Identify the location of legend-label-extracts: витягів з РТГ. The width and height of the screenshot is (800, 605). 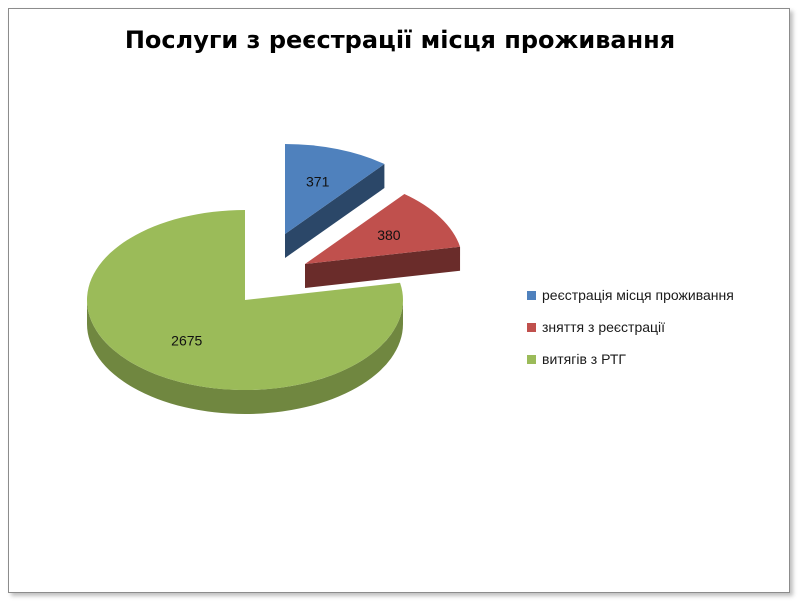
(584, 359).